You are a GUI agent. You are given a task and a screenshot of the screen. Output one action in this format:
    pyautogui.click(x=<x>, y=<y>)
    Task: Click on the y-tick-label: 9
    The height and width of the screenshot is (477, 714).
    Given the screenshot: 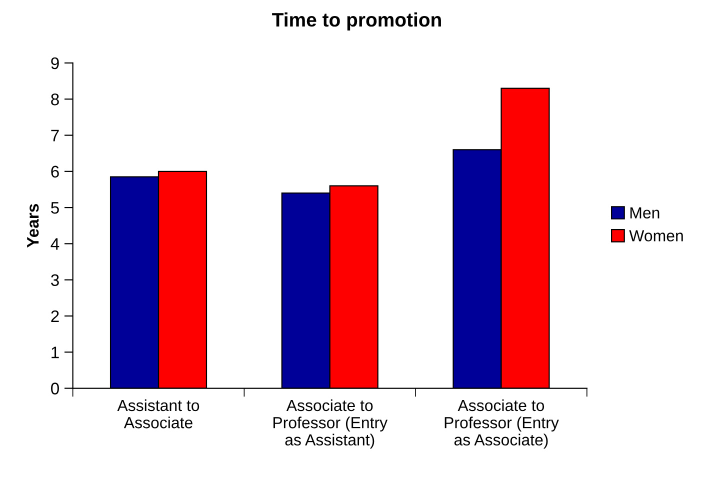 What is the action you would take?
    pyautogui.click(x=55, y=63)
    